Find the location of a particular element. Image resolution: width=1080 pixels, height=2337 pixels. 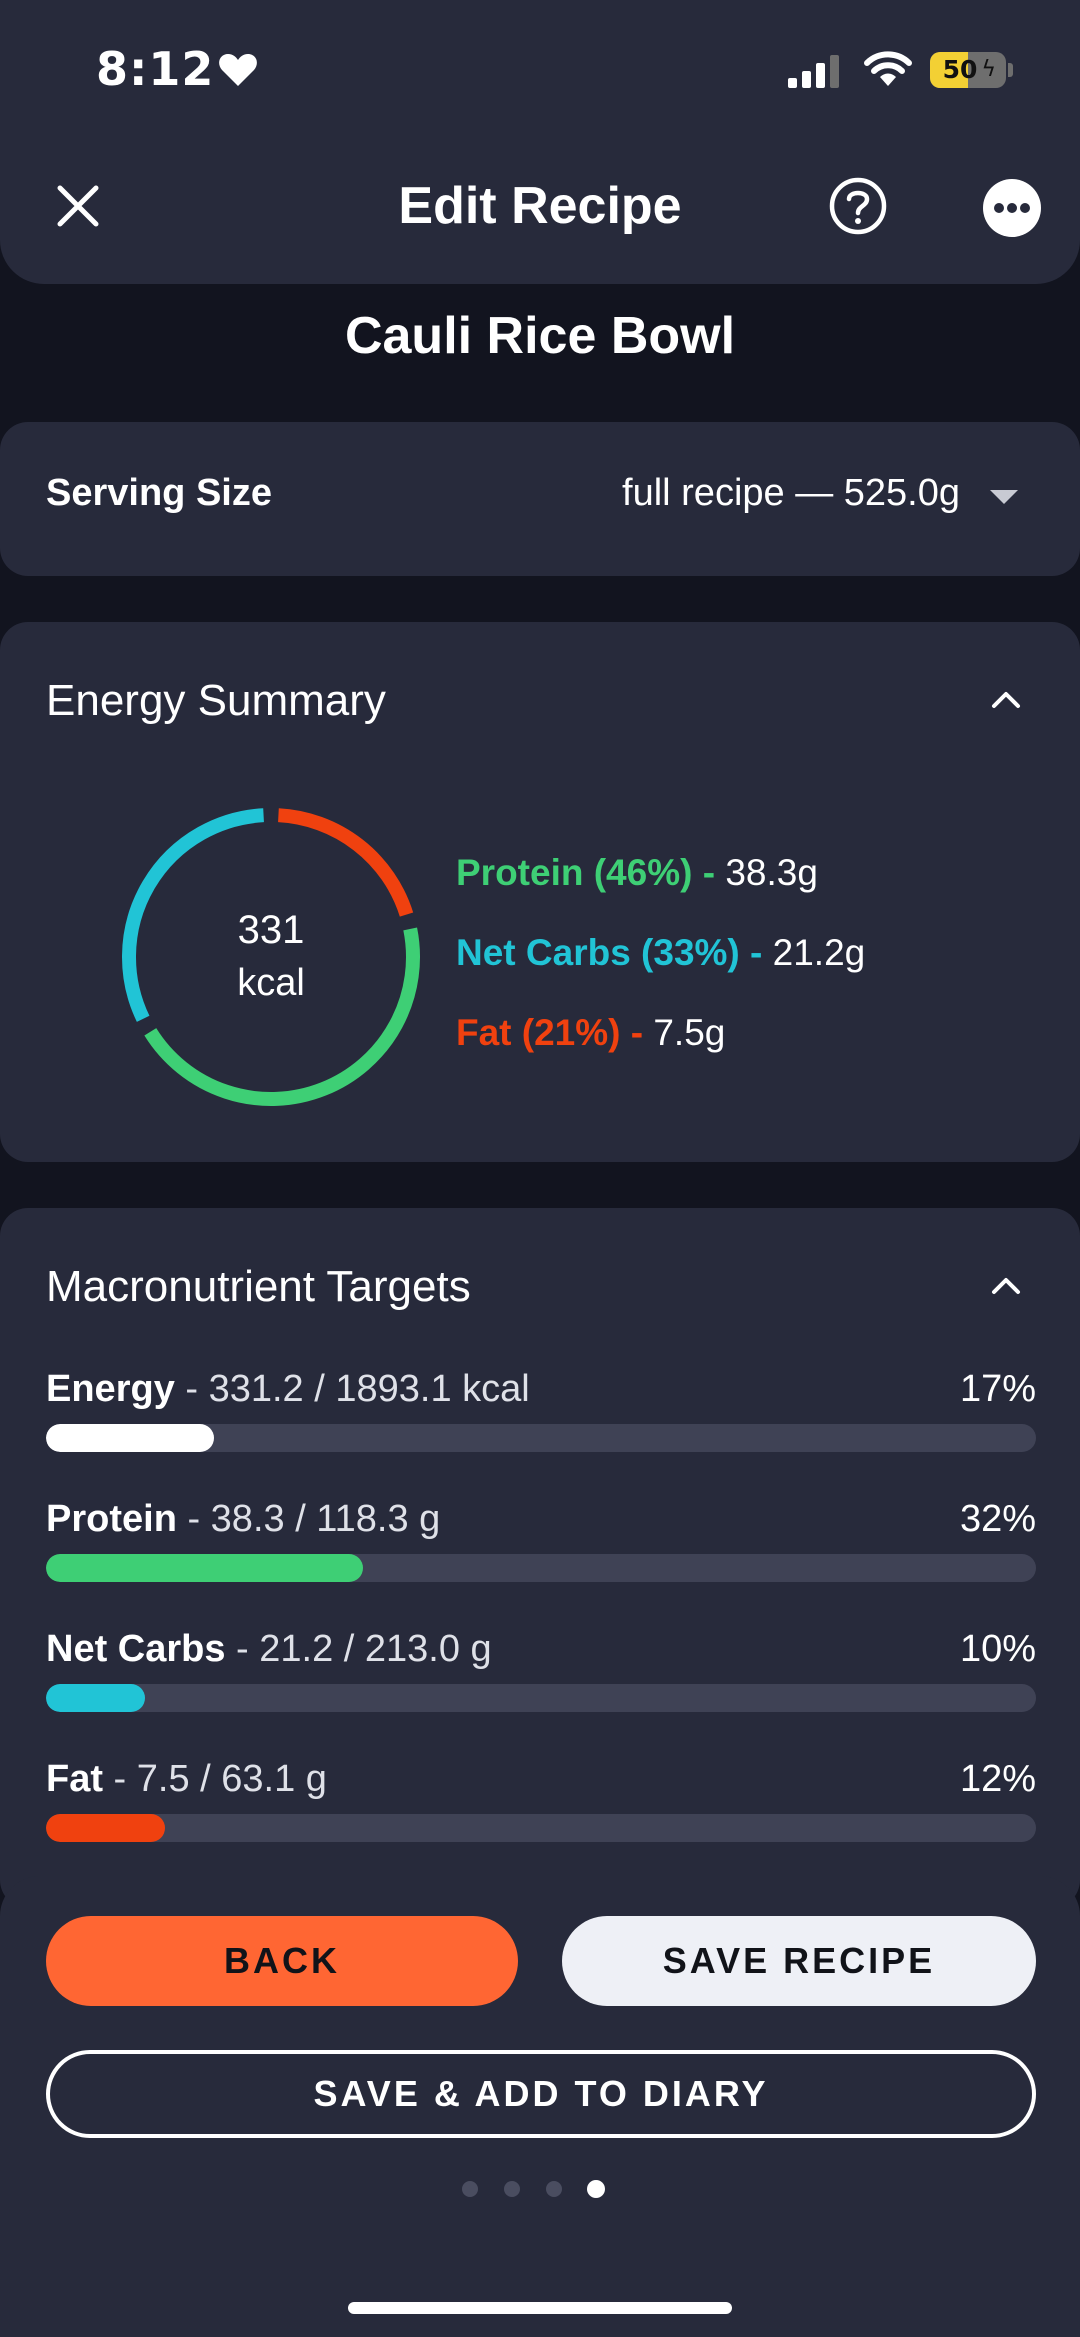

target-label: Net Carbs - 21.2 / 213.0 g is located at coordinates (541, 1649).